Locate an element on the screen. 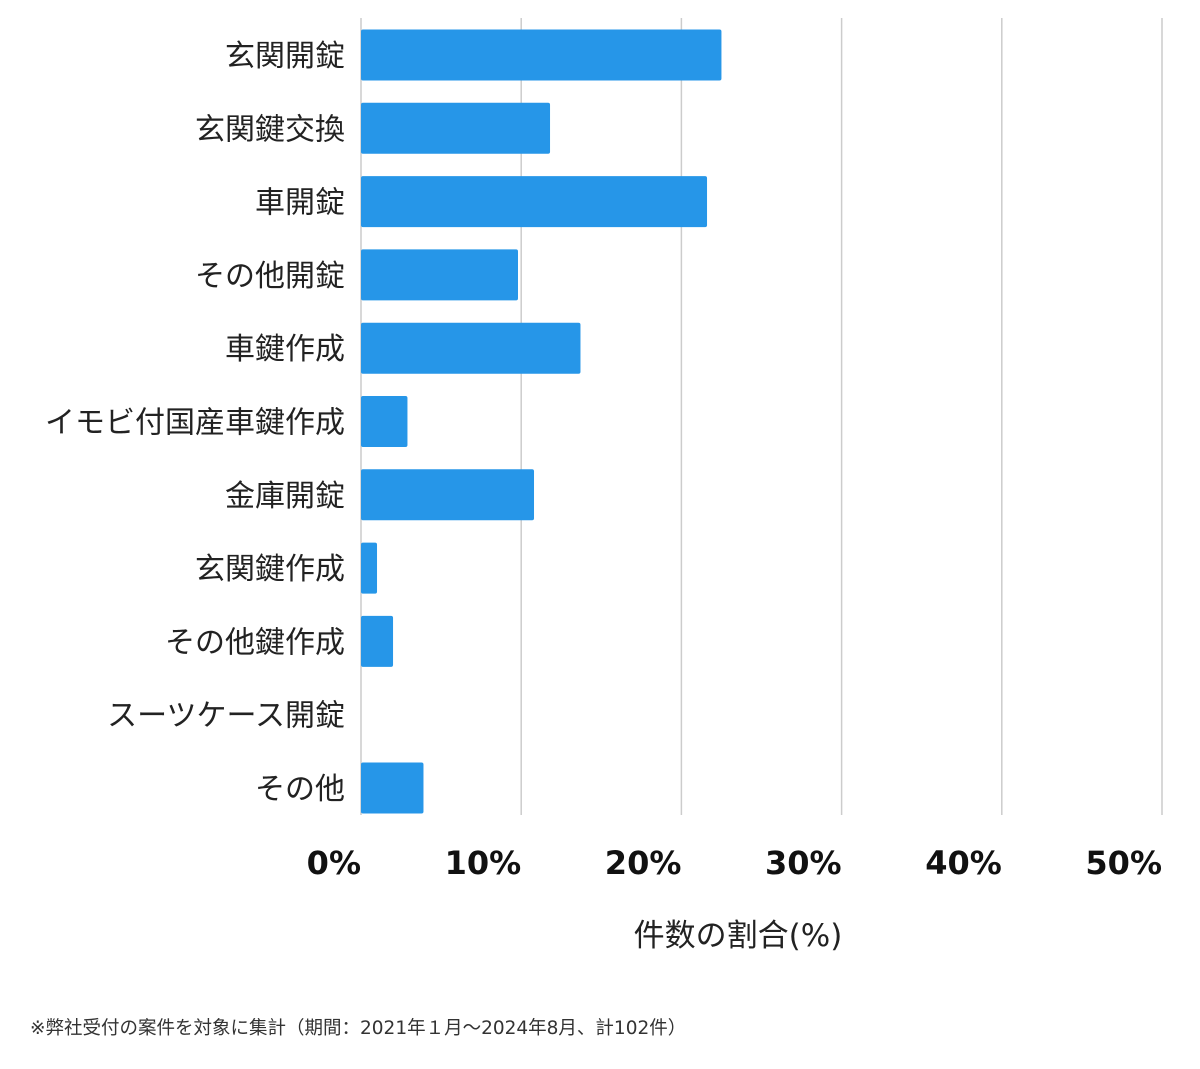 The height and width of the screenshot is (1069, 1200). category-label: その他鍵作成 is located at coordinates (255, 642).